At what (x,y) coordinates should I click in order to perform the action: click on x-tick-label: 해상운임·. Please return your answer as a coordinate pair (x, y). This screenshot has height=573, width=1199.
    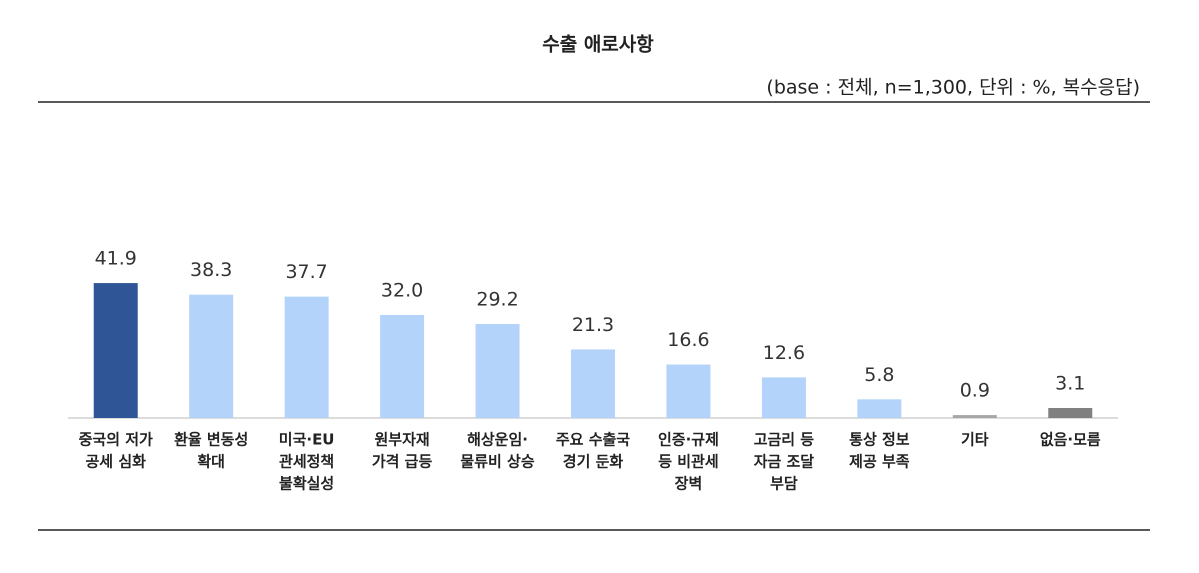
    Looking at the image, I should click on (497, 440).